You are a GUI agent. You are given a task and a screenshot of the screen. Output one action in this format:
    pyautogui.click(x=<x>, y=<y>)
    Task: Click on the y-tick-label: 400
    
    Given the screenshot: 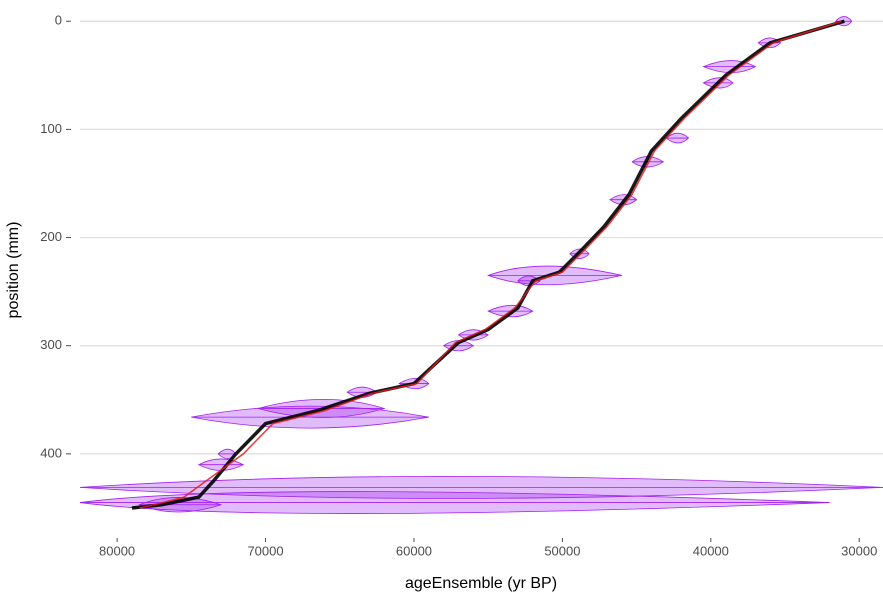 What is the action you would take?
    pyautogui.click(x=51, y=452)
    